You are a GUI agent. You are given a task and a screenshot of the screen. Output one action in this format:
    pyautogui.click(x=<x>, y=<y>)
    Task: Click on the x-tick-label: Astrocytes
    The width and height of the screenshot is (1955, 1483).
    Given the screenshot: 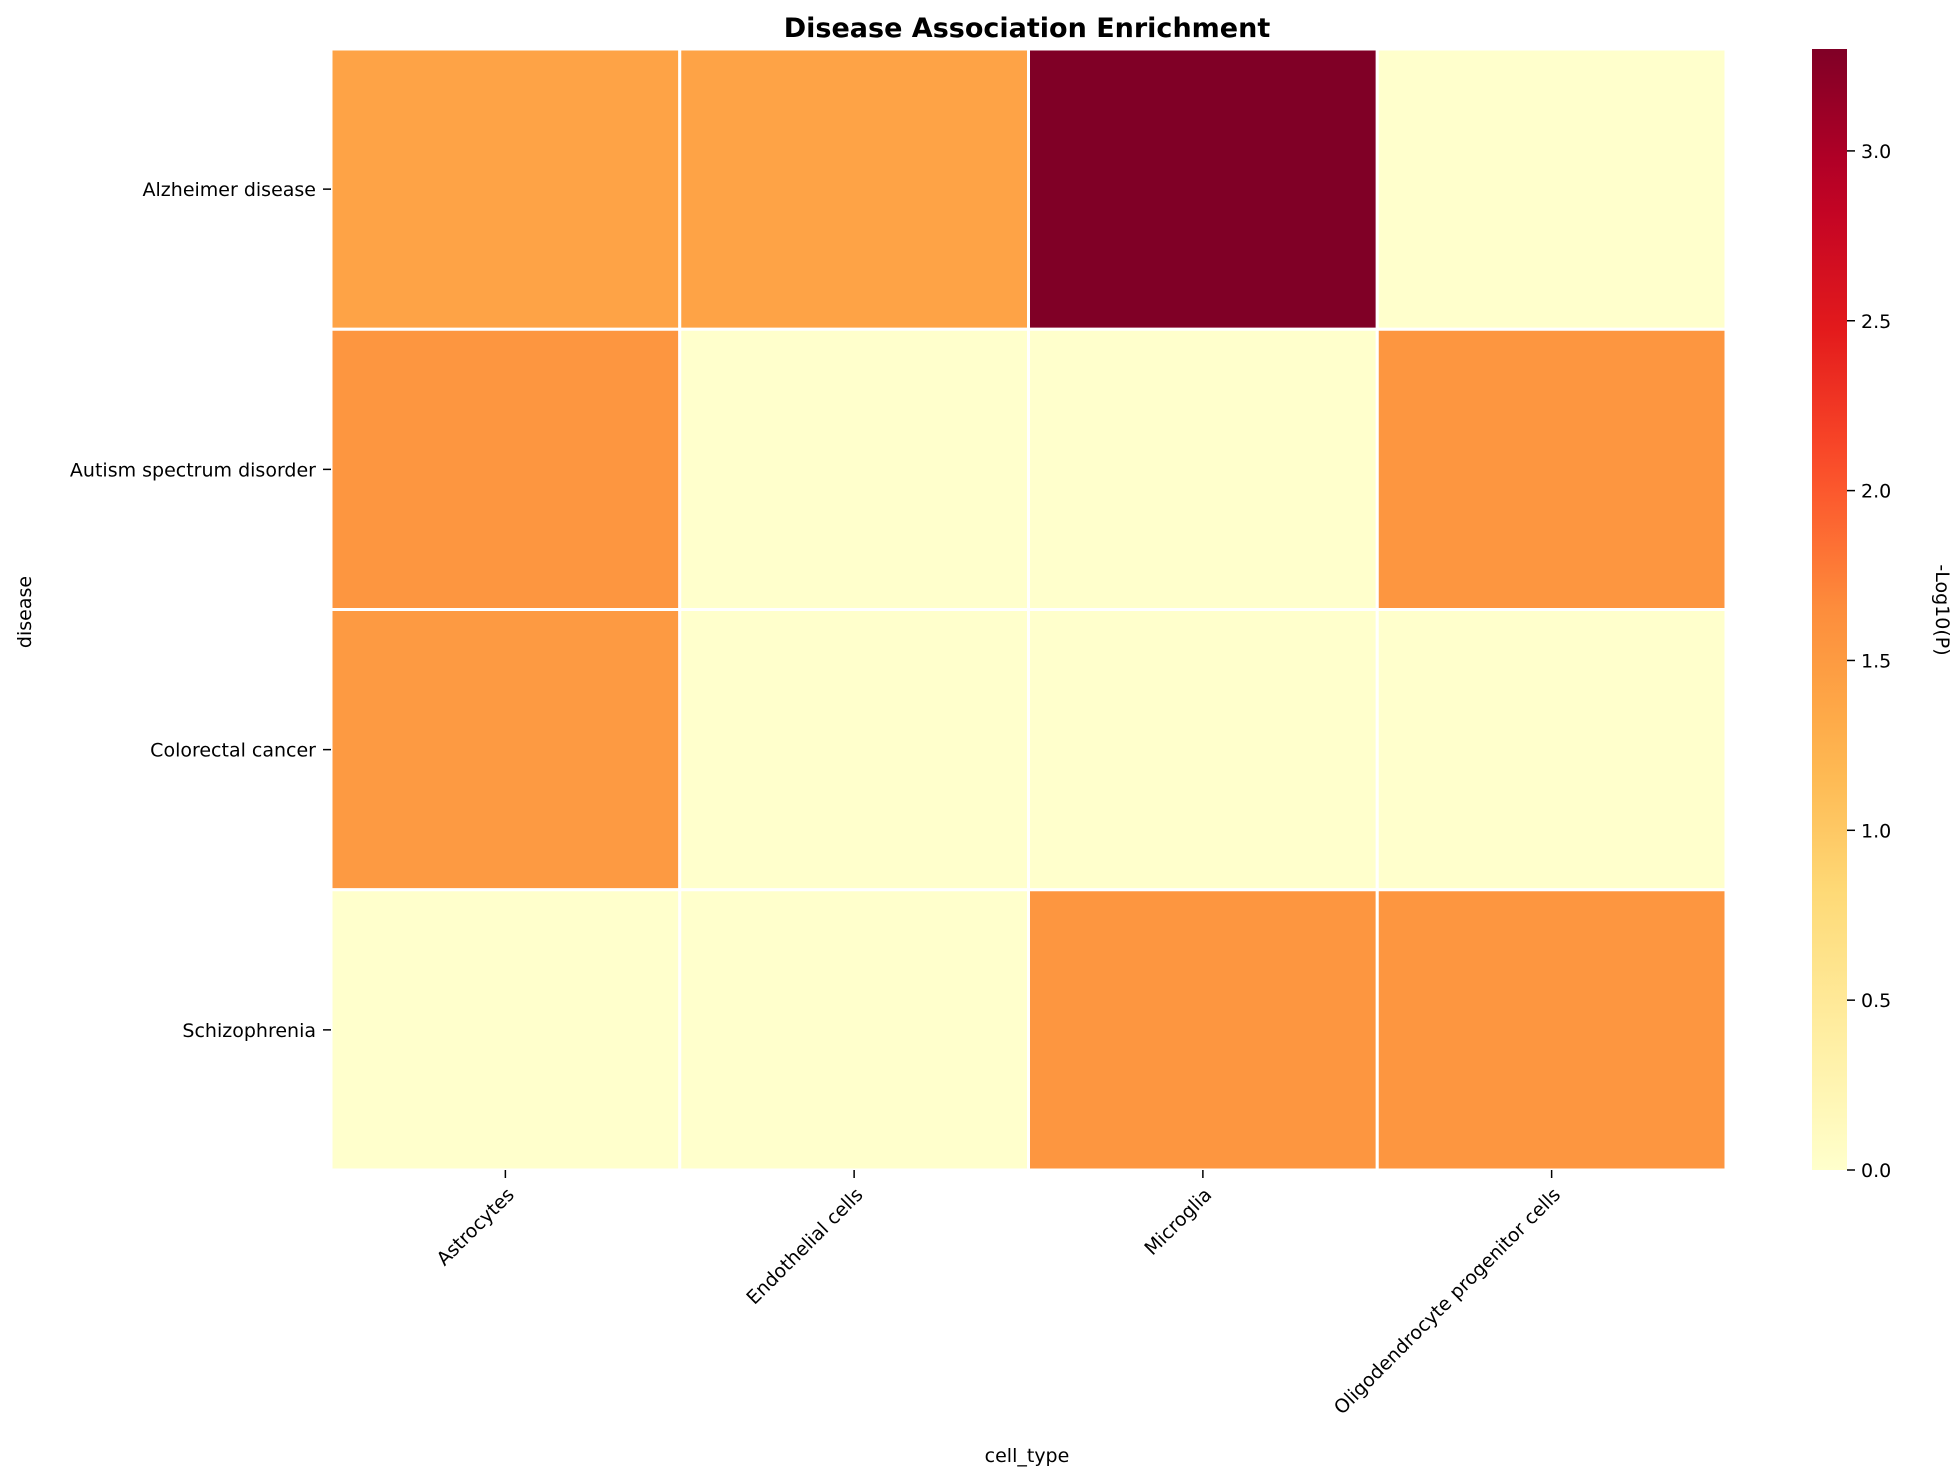 What is the action you would take?
    pyautogui.click(x=475, y=1227)
    